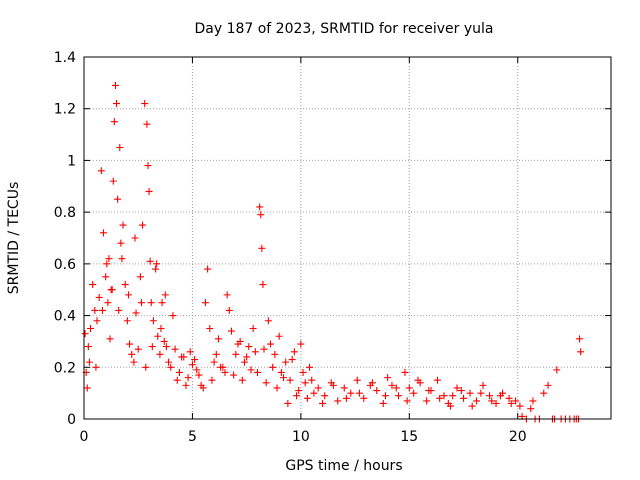  What do you see at coordinates (71, 161) in the screenshot?
I see `y-tick-label: 1` at bounding box center [71, 161].